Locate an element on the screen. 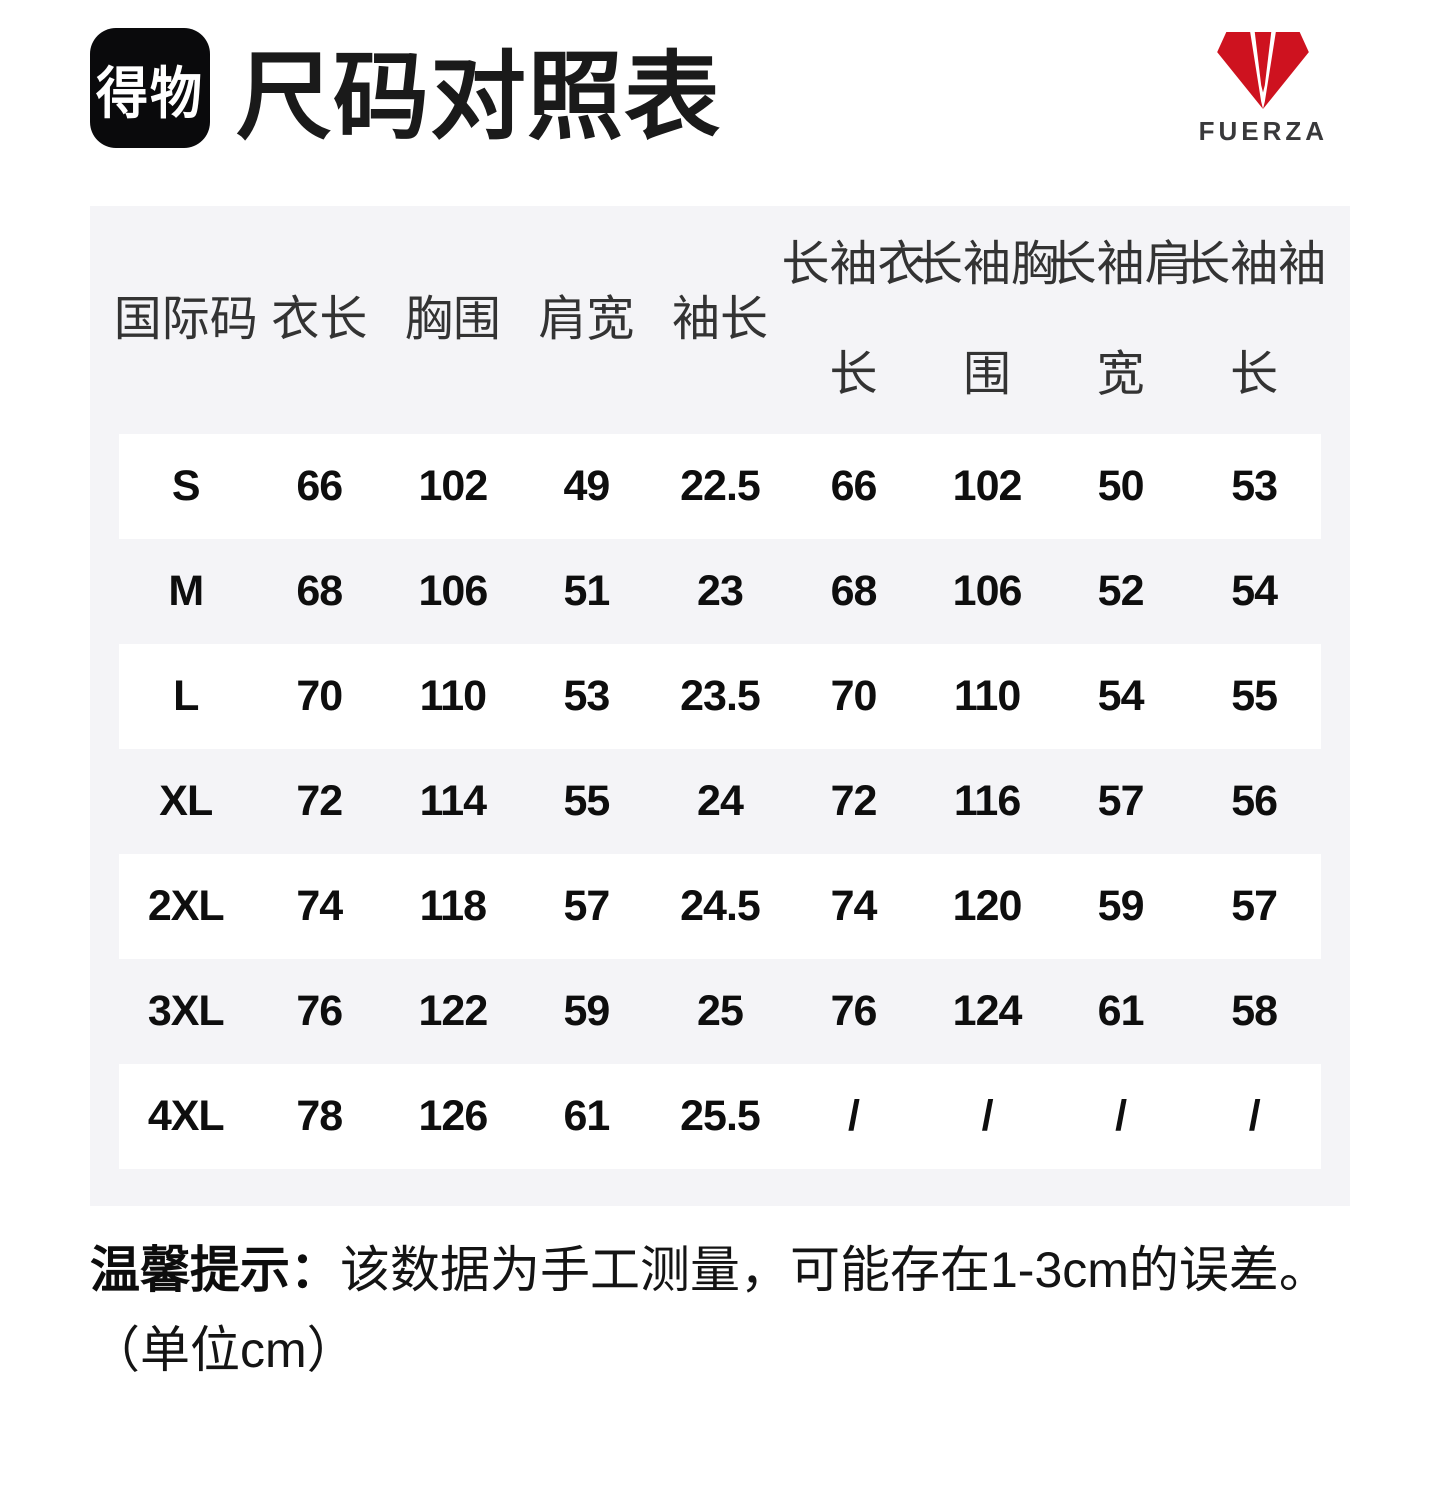 The width and height of the screenshot is (1440, 1500). column-header-4: 袖长 is located at coordinates (720, 320).